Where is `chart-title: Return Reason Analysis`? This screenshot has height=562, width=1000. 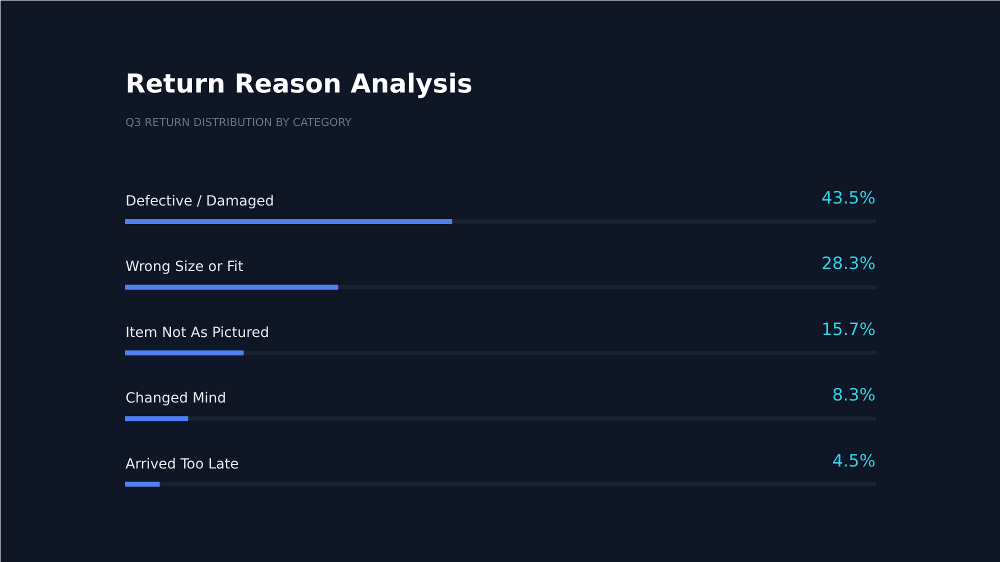
chart-title: Return Reason Analysis is located at coordinates (299, 85).